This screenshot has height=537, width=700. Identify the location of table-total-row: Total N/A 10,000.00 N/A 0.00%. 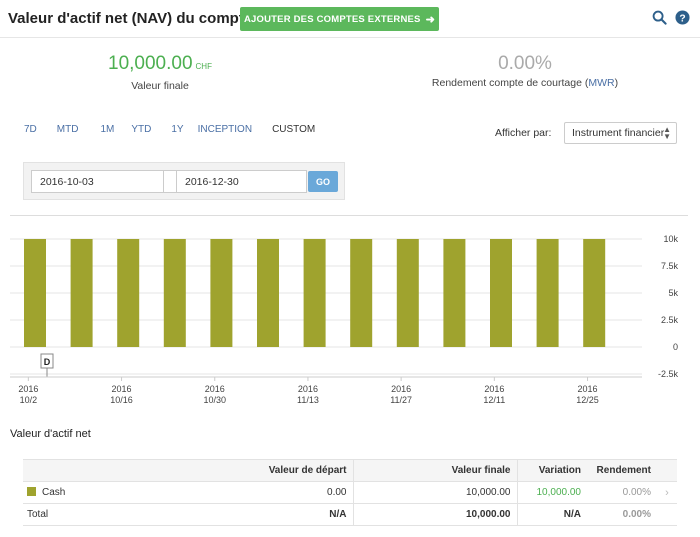
(350, 514).